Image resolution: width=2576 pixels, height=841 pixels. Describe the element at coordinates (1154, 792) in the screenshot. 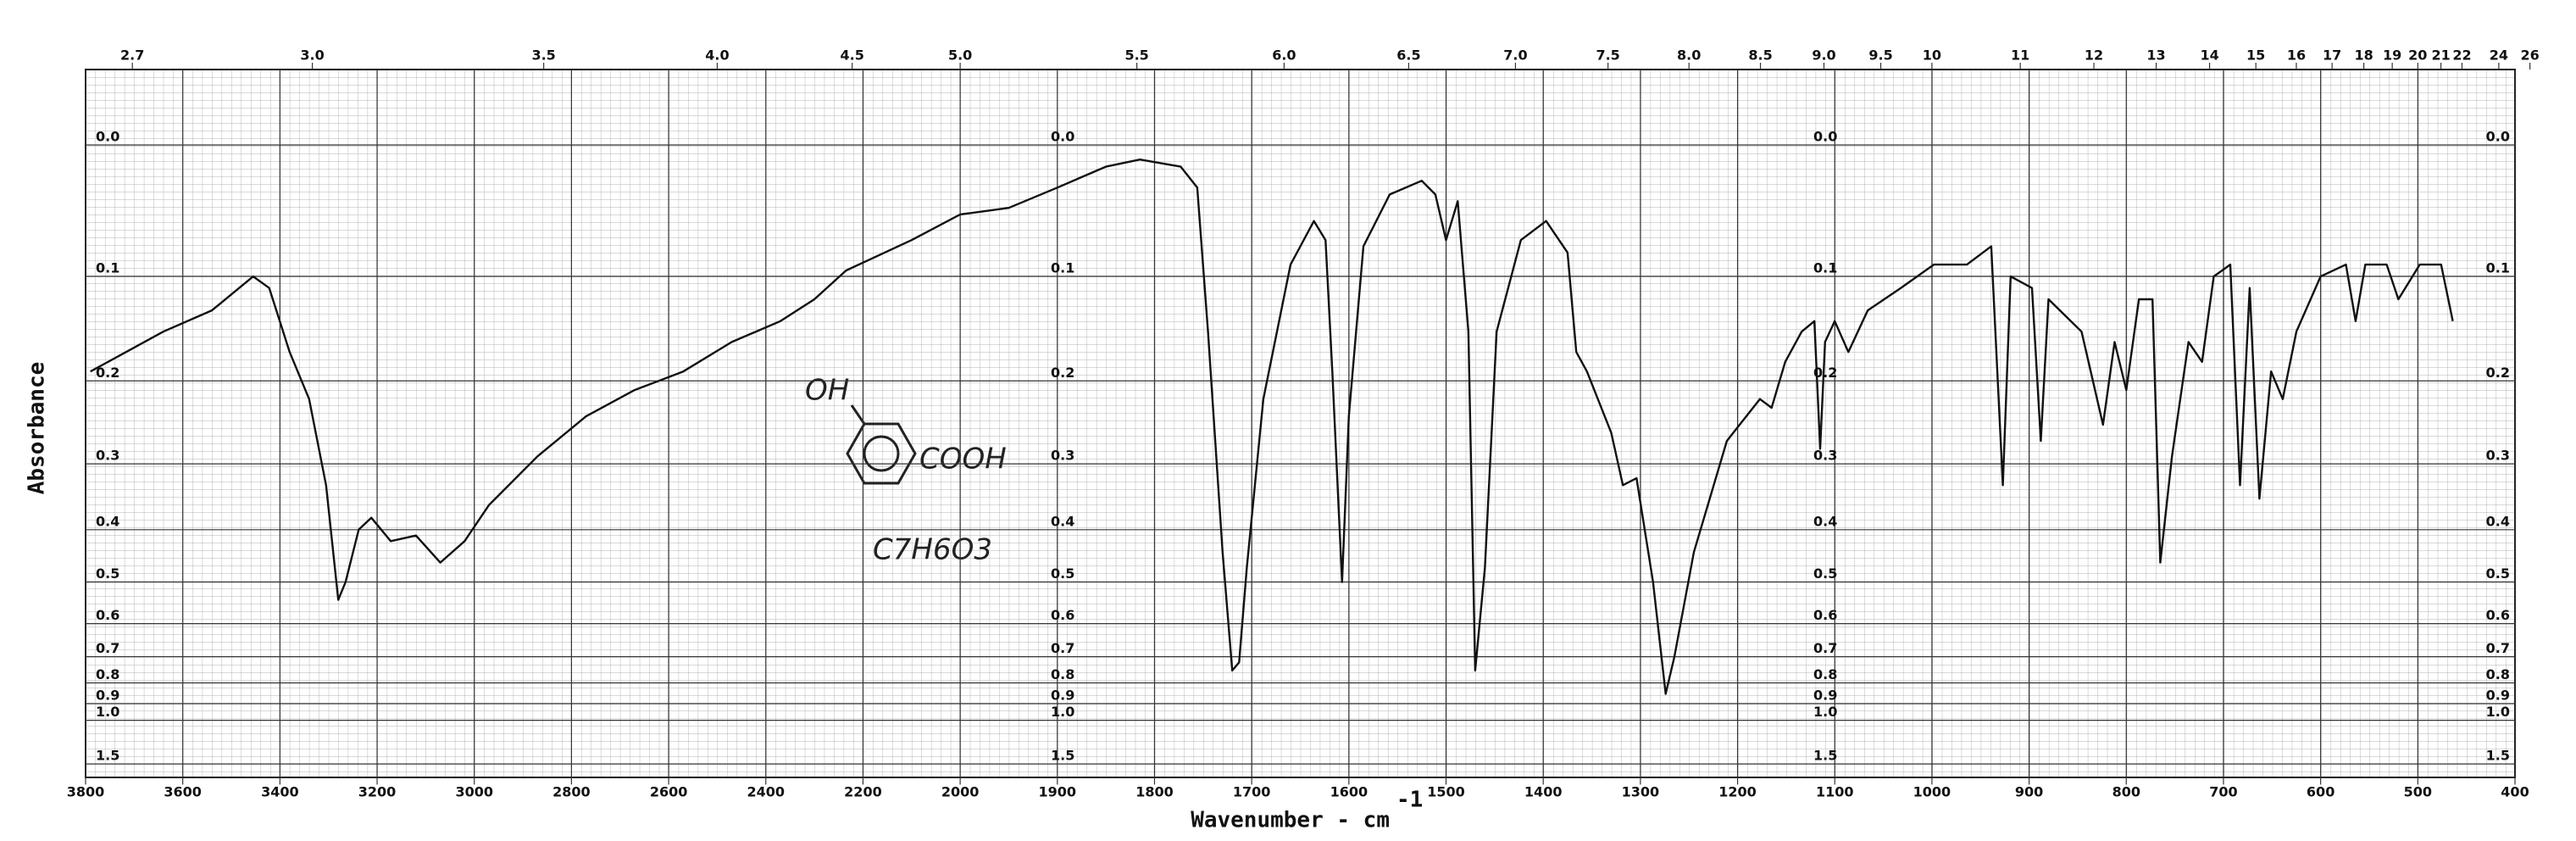

I see `x-tick-label: 1800` at that location.